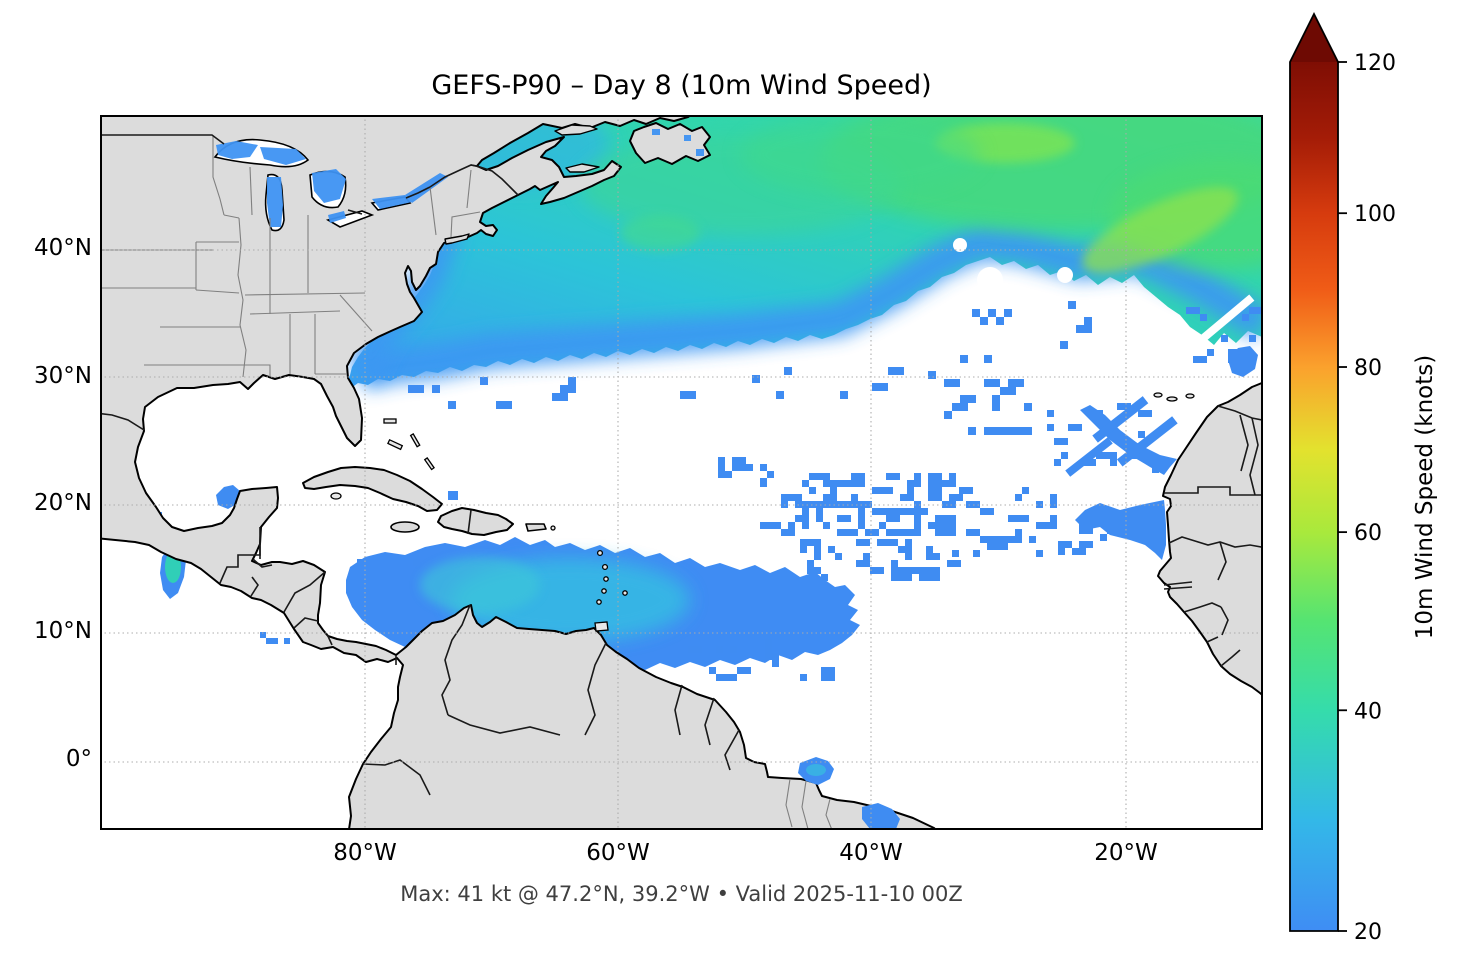 The height and width of the screenshot is (969, 1466). Describe the element at coordinates (601, 626) in the screenshot. I see `trinidad-island` at that location.